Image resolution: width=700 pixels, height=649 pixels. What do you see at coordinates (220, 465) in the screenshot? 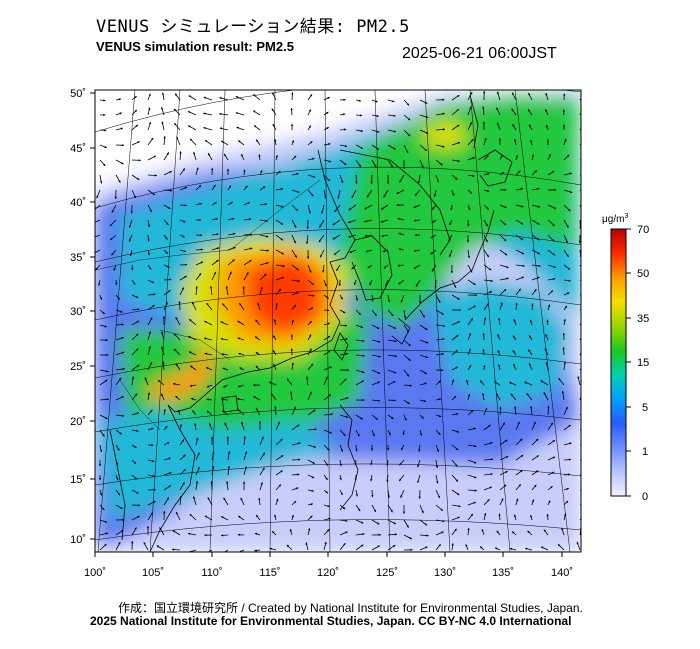
I see `field-cyan-south` at bounding box center [220, 465].